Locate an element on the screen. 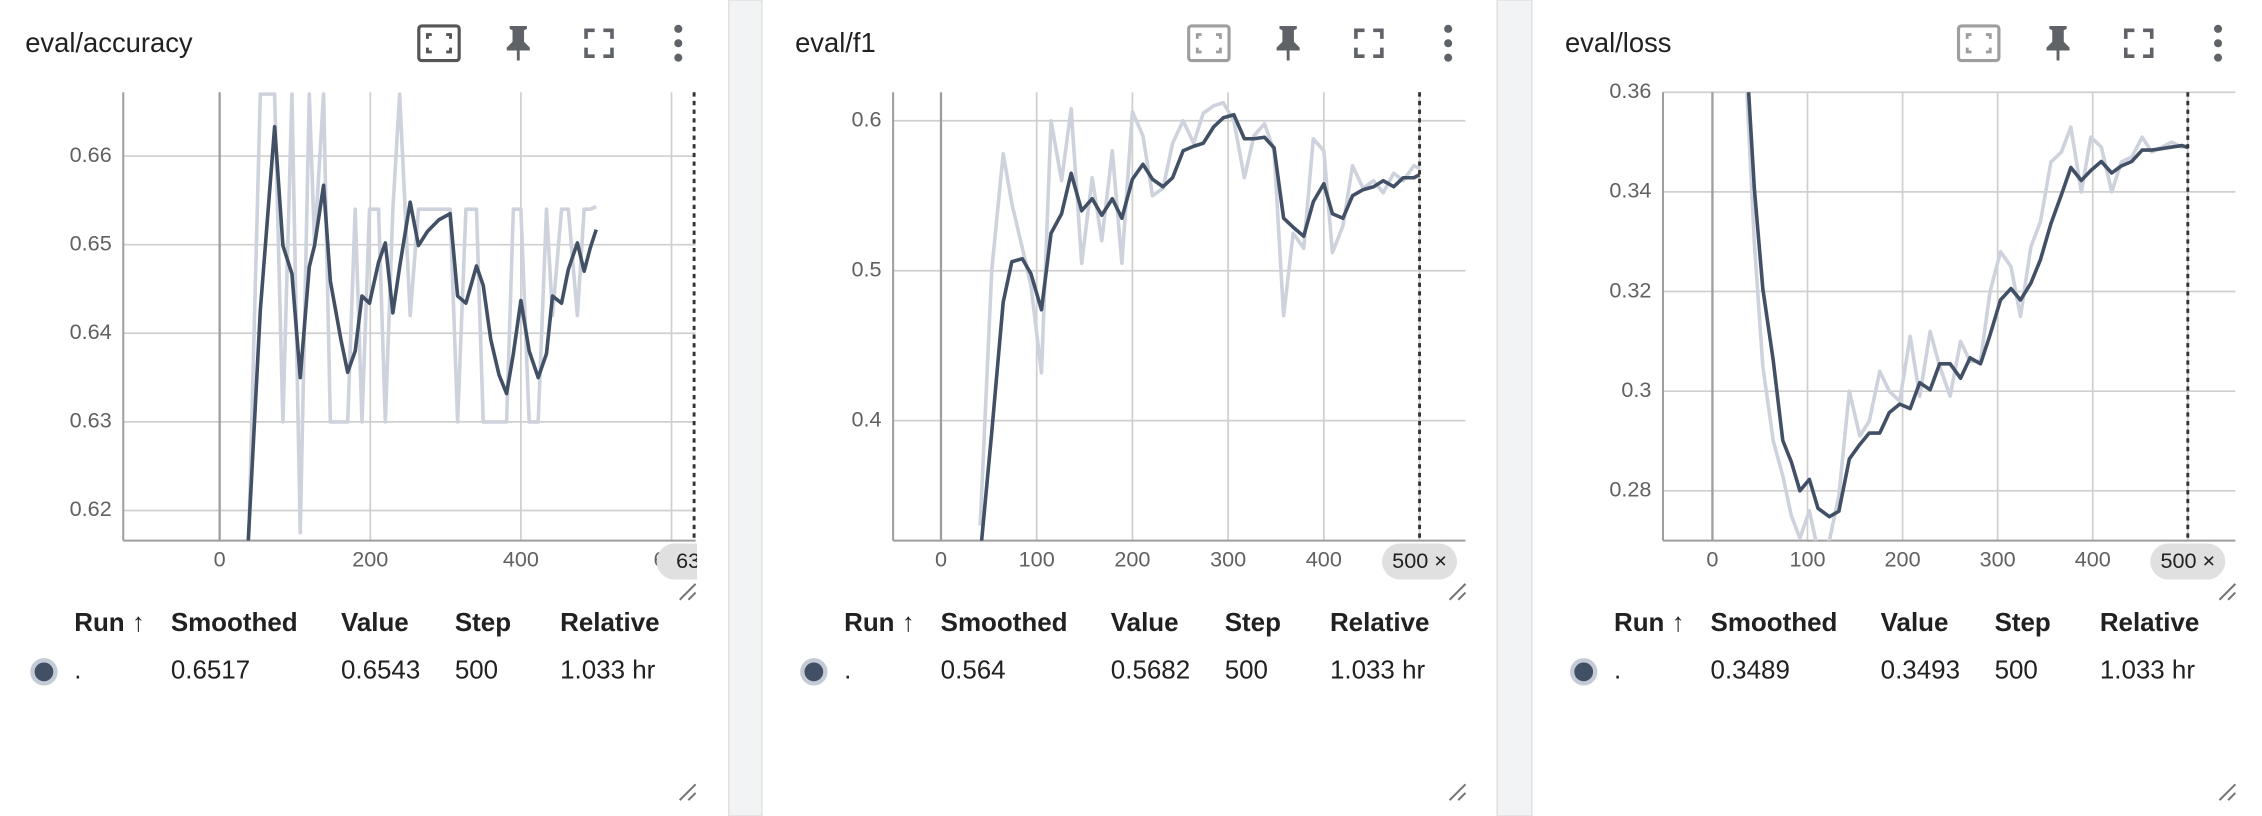 The image size is (2262, 816). y-tick-label: 0.28 is located at coordinates (1630, 489).